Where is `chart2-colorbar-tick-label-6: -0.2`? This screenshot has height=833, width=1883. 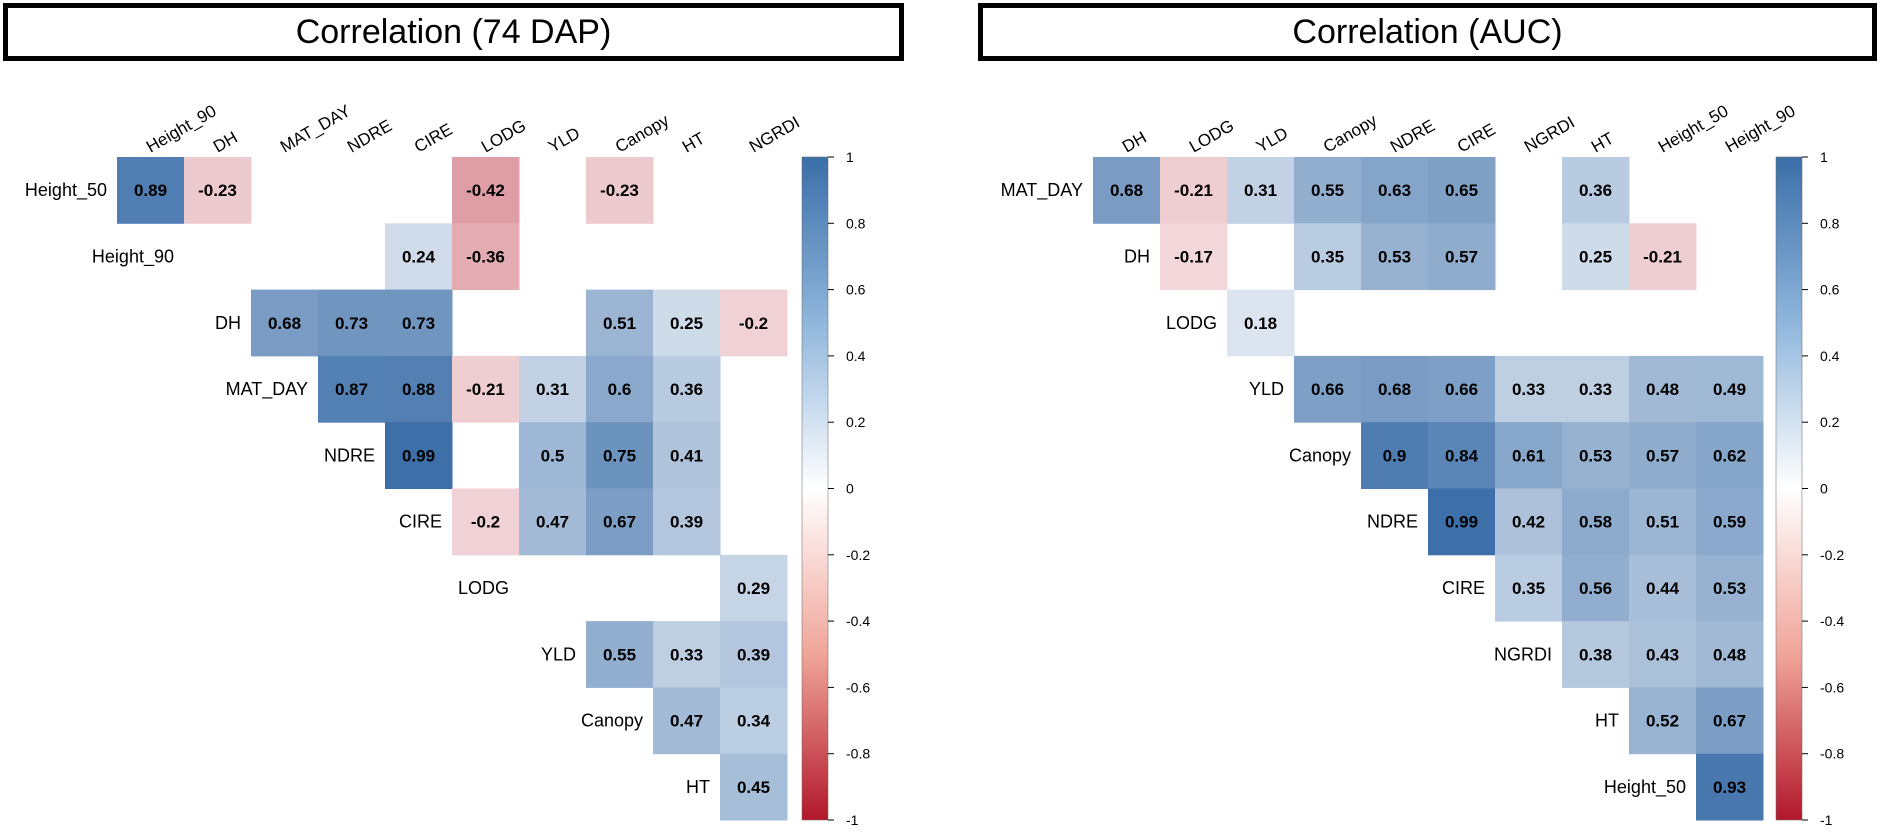
chart2-colorbar-tick-label-6: -0.2 is located at coordinates (1832, 555).